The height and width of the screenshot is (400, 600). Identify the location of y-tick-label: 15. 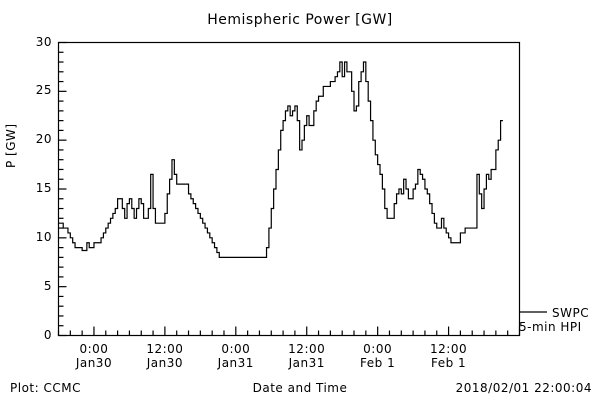
(43, 188).